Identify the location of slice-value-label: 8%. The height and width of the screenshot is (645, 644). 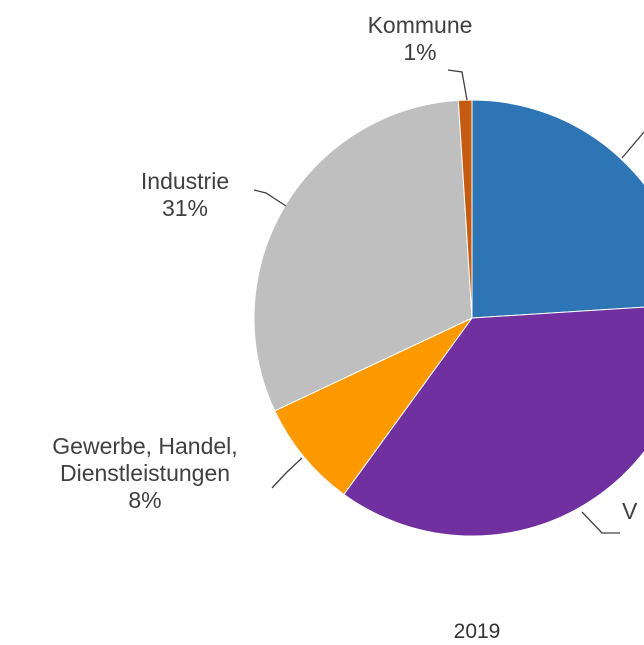
(145, 500).